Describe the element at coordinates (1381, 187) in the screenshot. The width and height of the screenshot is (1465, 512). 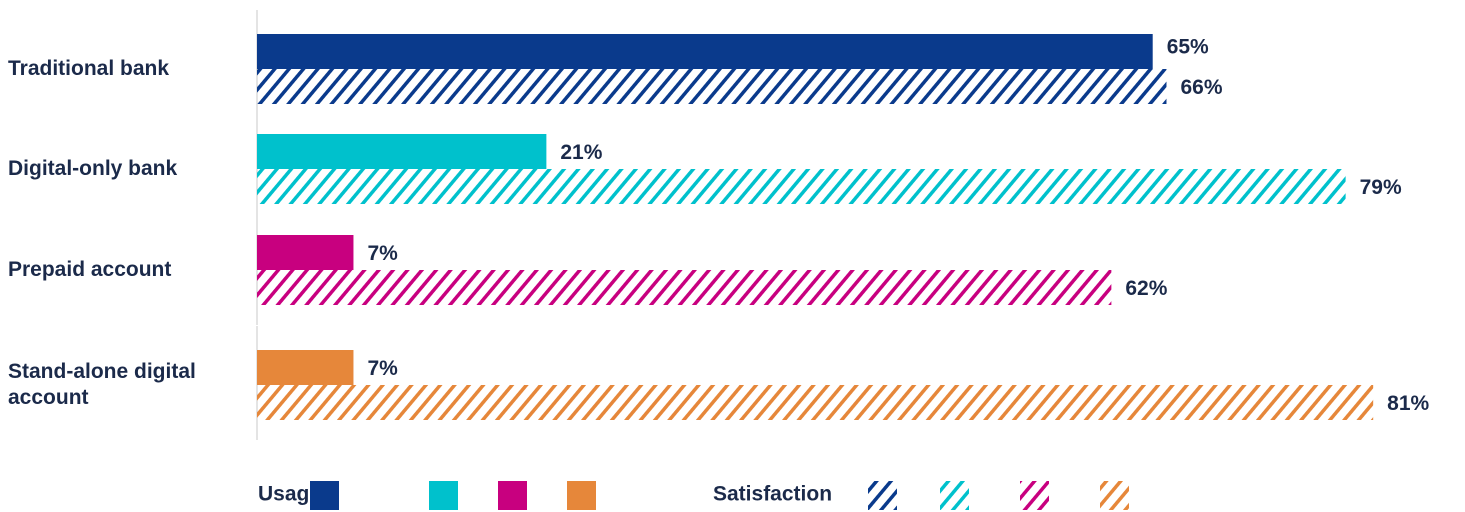
I see `value-label: 79%` at that location.